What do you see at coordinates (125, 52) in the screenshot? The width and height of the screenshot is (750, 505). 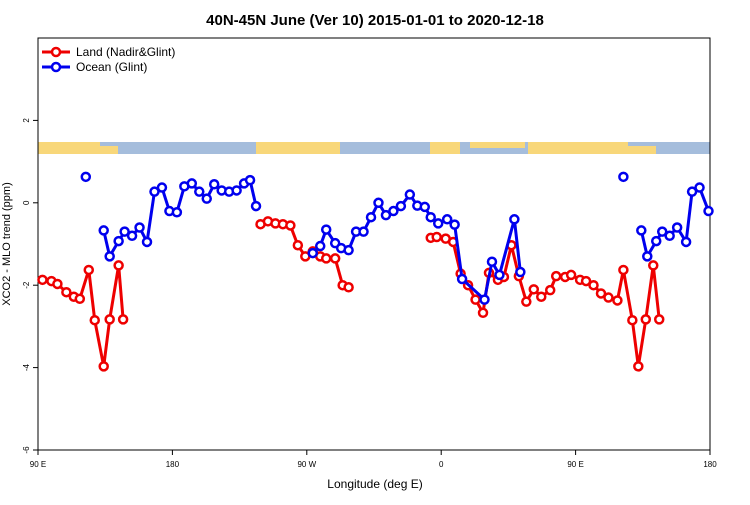 I see `legend-label: Land (Nadir&Glint)` at bounding box center [125, 52].